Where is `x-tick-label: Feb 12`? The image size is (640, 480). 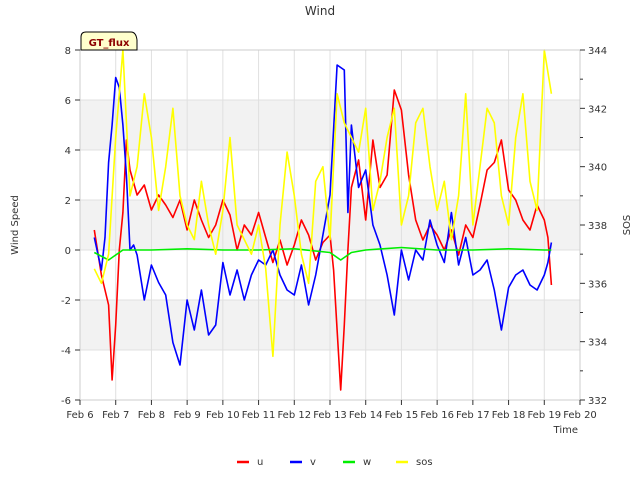
x-tick-label: Feb 12 is located at coordinates (294, 415).